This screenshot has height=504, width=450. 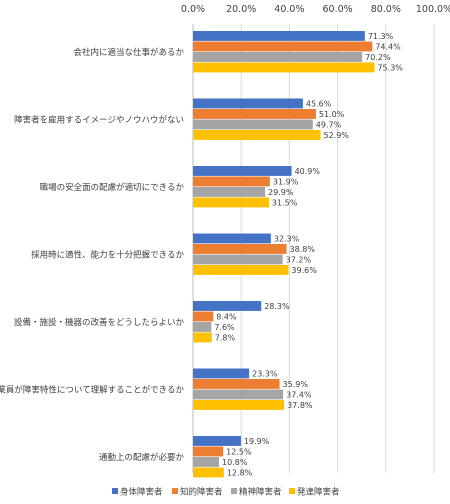 What do you see at coordinates (99, 322) in the screenshot?
I see `category-label: 設備・施設・機器の改善をどうしたらよいか` at bounding box center [99, 322].